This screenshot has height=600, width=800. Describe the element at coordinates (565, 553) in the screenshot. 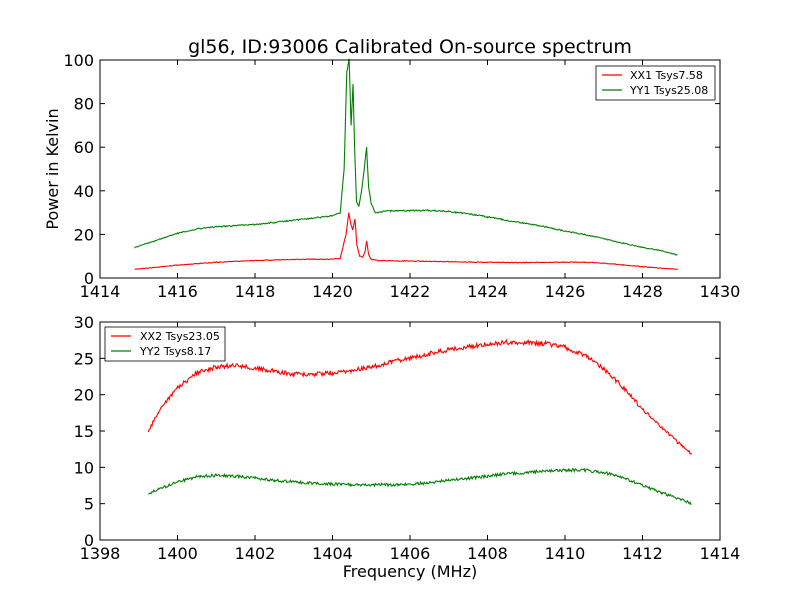

I see `bottom-x-tick-label: 1410` at that location.